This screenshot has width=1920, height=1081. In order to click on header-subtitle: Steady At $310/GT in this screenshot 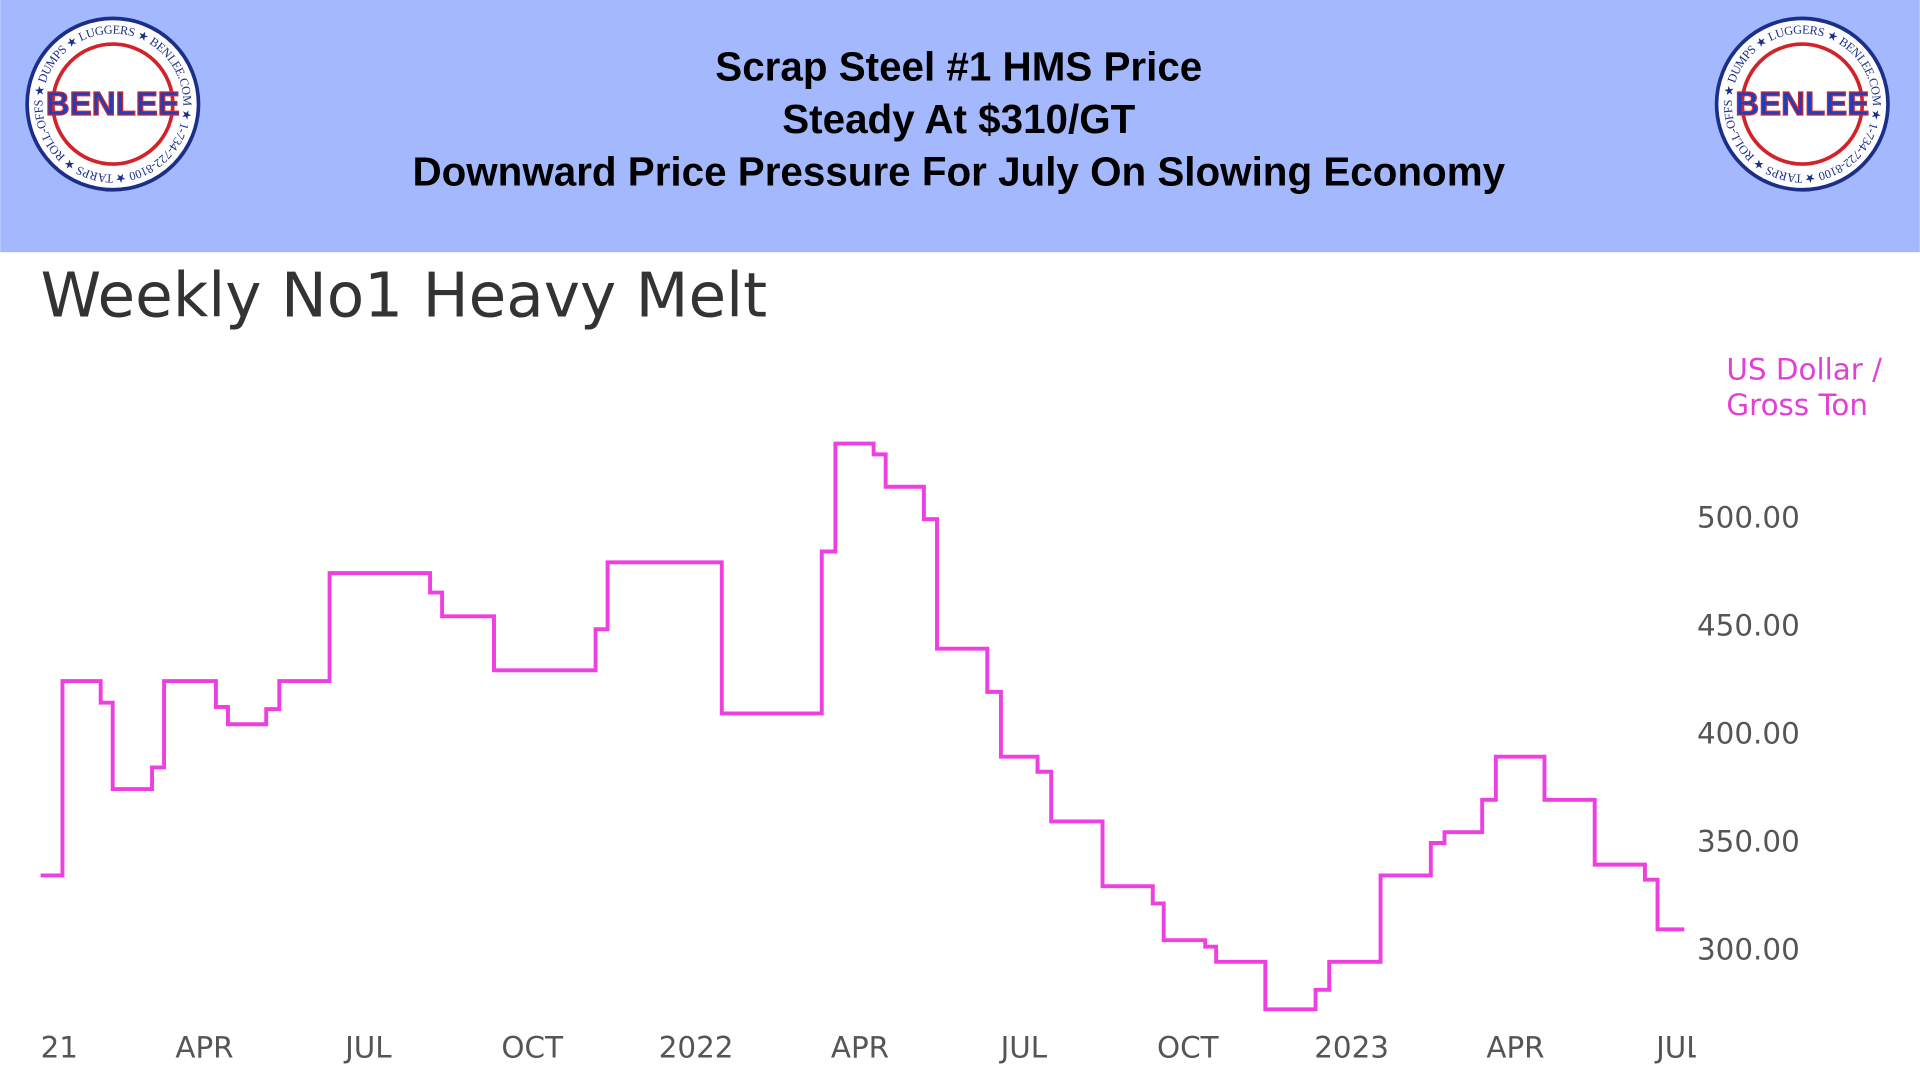, I will do `click(958, 119)`.